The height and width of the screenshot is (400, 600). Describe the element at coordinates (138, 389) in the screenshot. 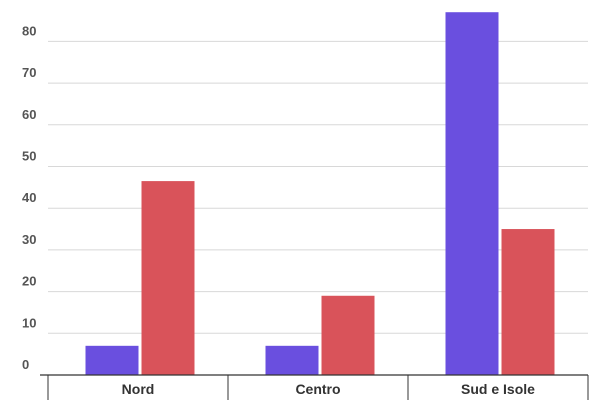

I see `x-category-label: Nord` at that location.